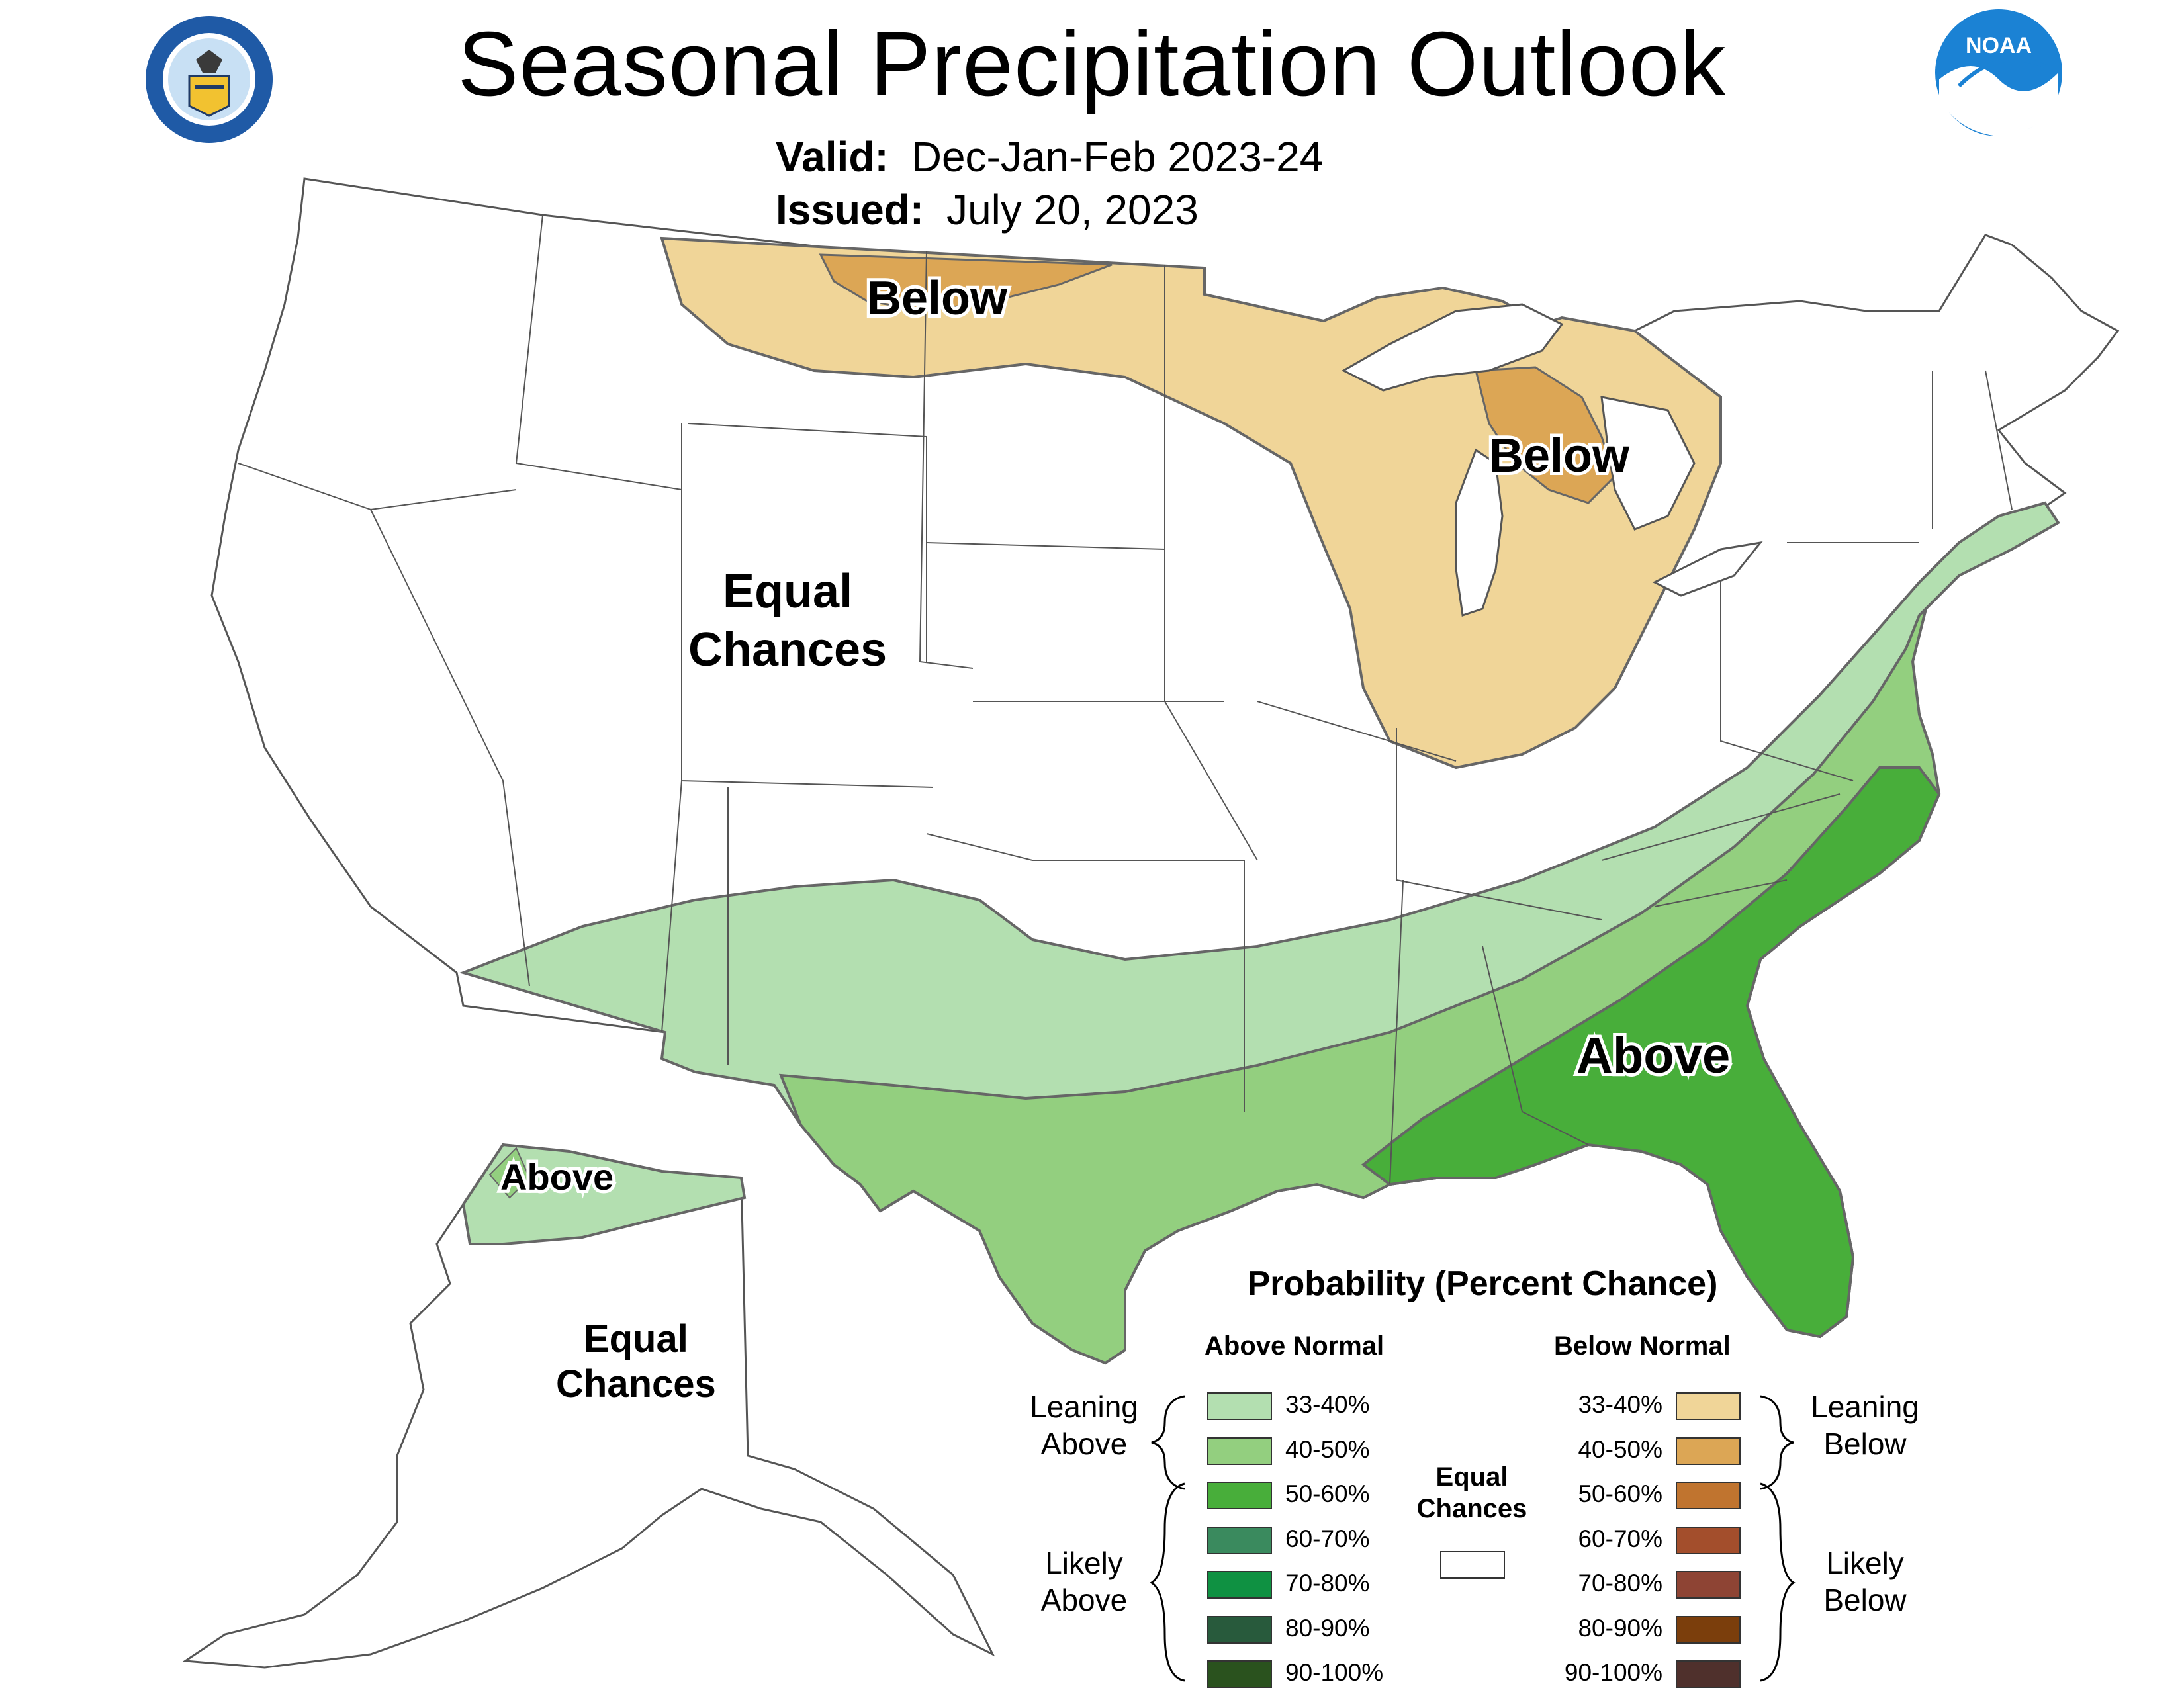 Image resolution: width=2184 pixels, height=1688 pixels. What do you see at coordinates (1620, 1404) in the screenshot?
I see `legend-below-bin-label: 33-40%` at bounding box center [1620, 1404].